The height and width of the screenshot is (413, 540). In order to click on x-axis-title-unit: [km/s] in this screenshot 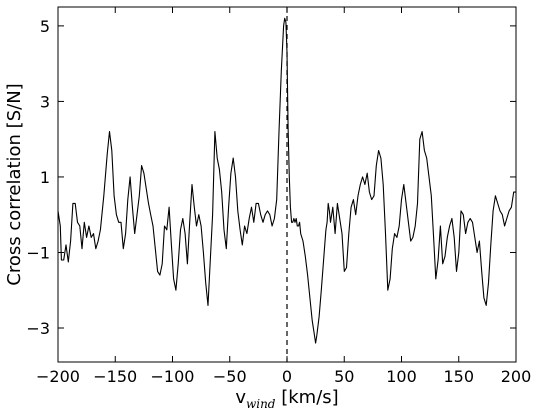, I will do `click(307, 397)`.